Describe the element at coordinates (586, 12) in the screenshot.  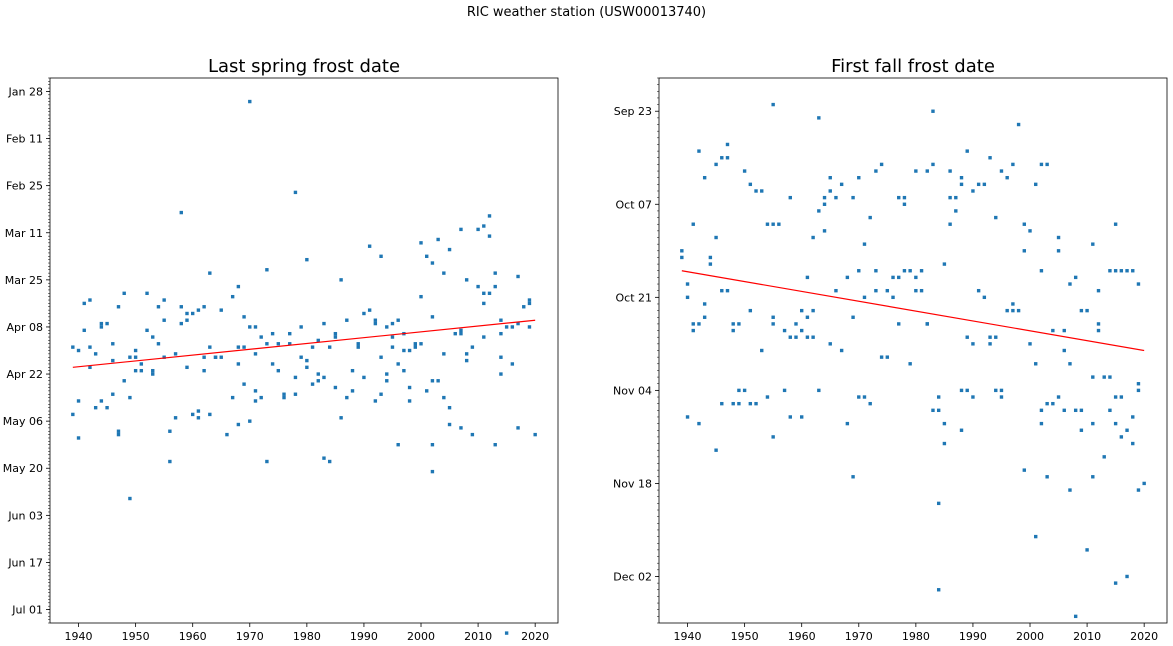
I see `figure-suptitle: RIC weather station (USW00013740)` at that location.